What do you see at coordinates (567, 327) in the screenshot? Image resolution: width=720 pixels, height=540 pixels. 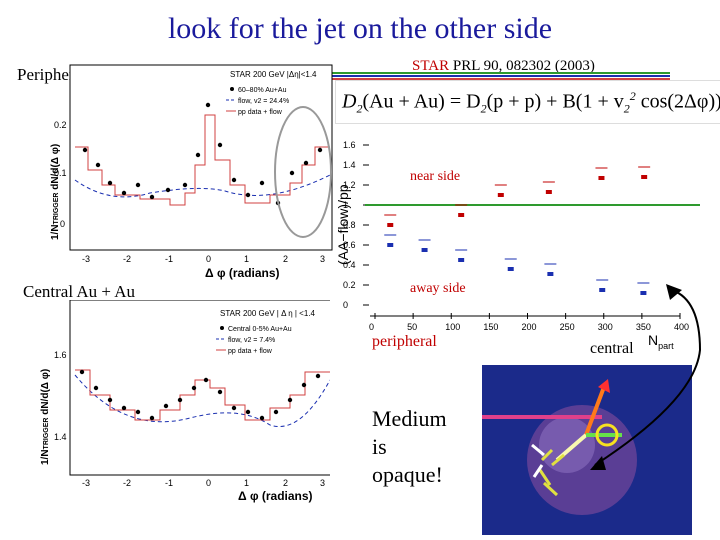 I see `ratio-xtick: 250` at bounding box center [567, 327].